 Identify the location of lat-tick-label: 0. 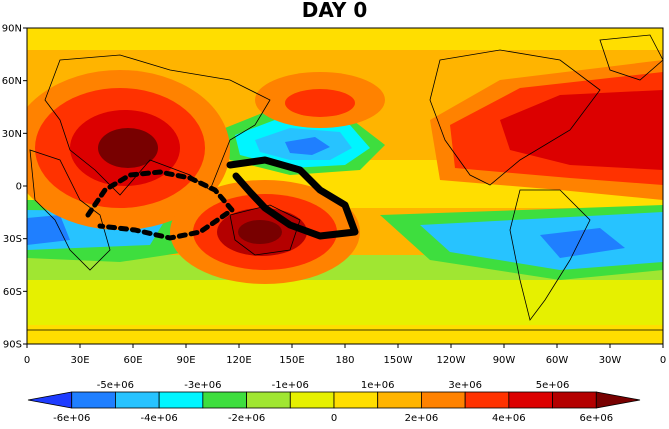
(19, 187).